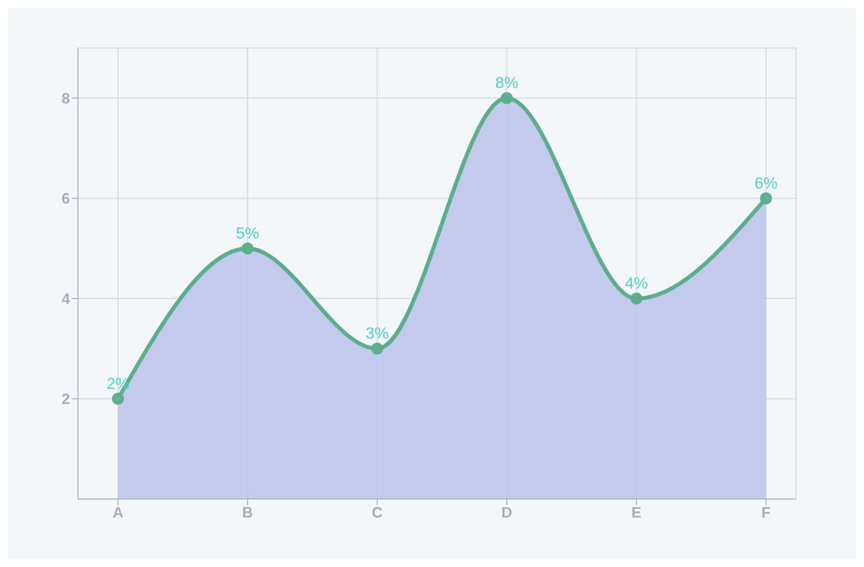 Image resolution: width=864 pixels, height=567 pixels. I want to click on y-tick-label: 6, so click(66, 199).